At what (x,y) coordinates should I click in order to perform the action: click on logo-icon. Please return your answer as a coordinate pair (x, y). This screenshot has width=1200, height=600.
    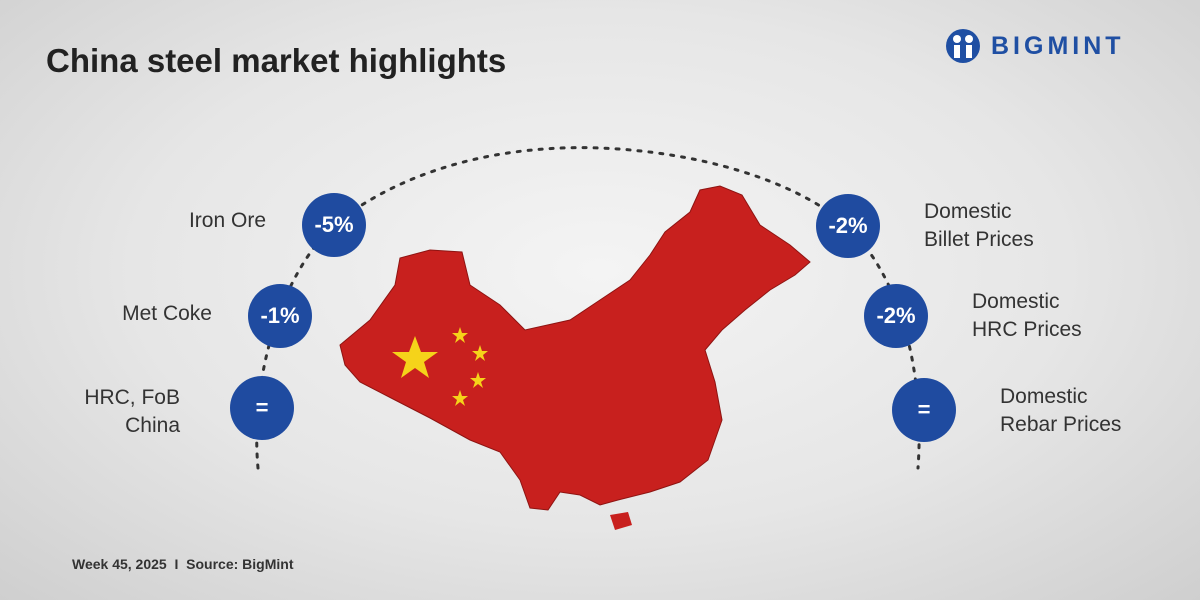
    Looking at the image, I should click on (963, 46).